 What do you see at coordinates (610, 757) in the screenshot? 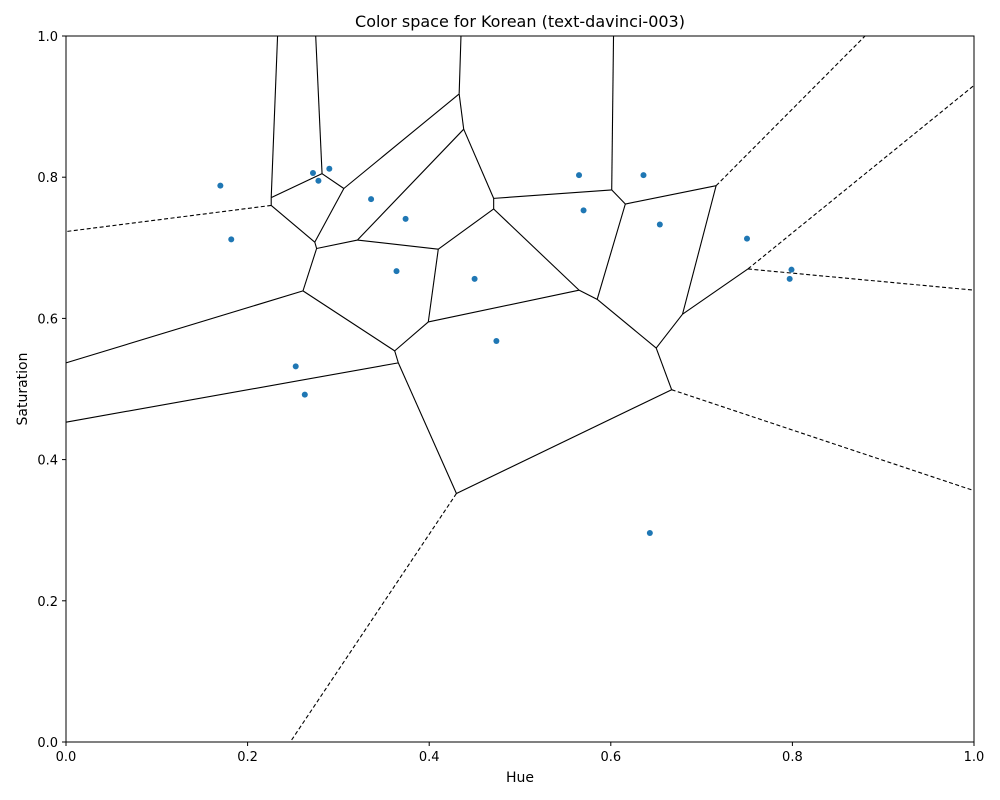
I see `x-tick-label-3: 0.6` at bounding box center [610, 757].